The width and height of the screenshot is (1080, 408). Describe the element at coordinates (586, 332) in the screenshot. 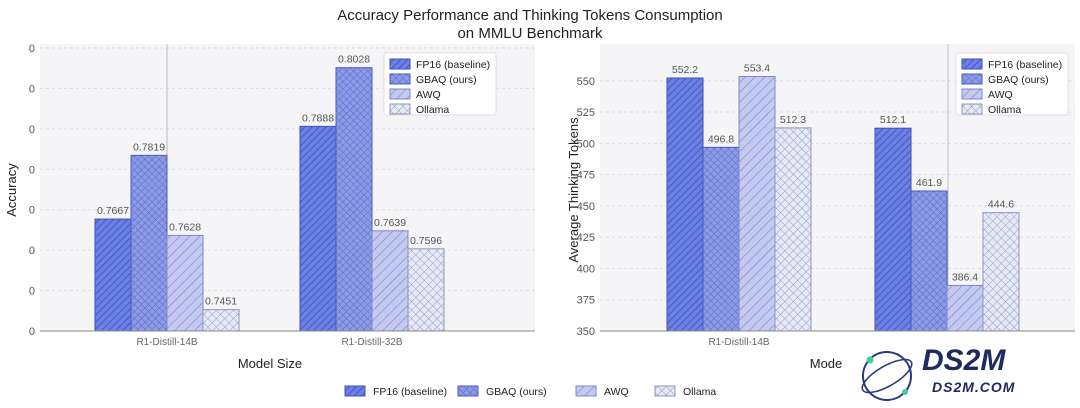

I see `y-tick-label: 350` at that location.